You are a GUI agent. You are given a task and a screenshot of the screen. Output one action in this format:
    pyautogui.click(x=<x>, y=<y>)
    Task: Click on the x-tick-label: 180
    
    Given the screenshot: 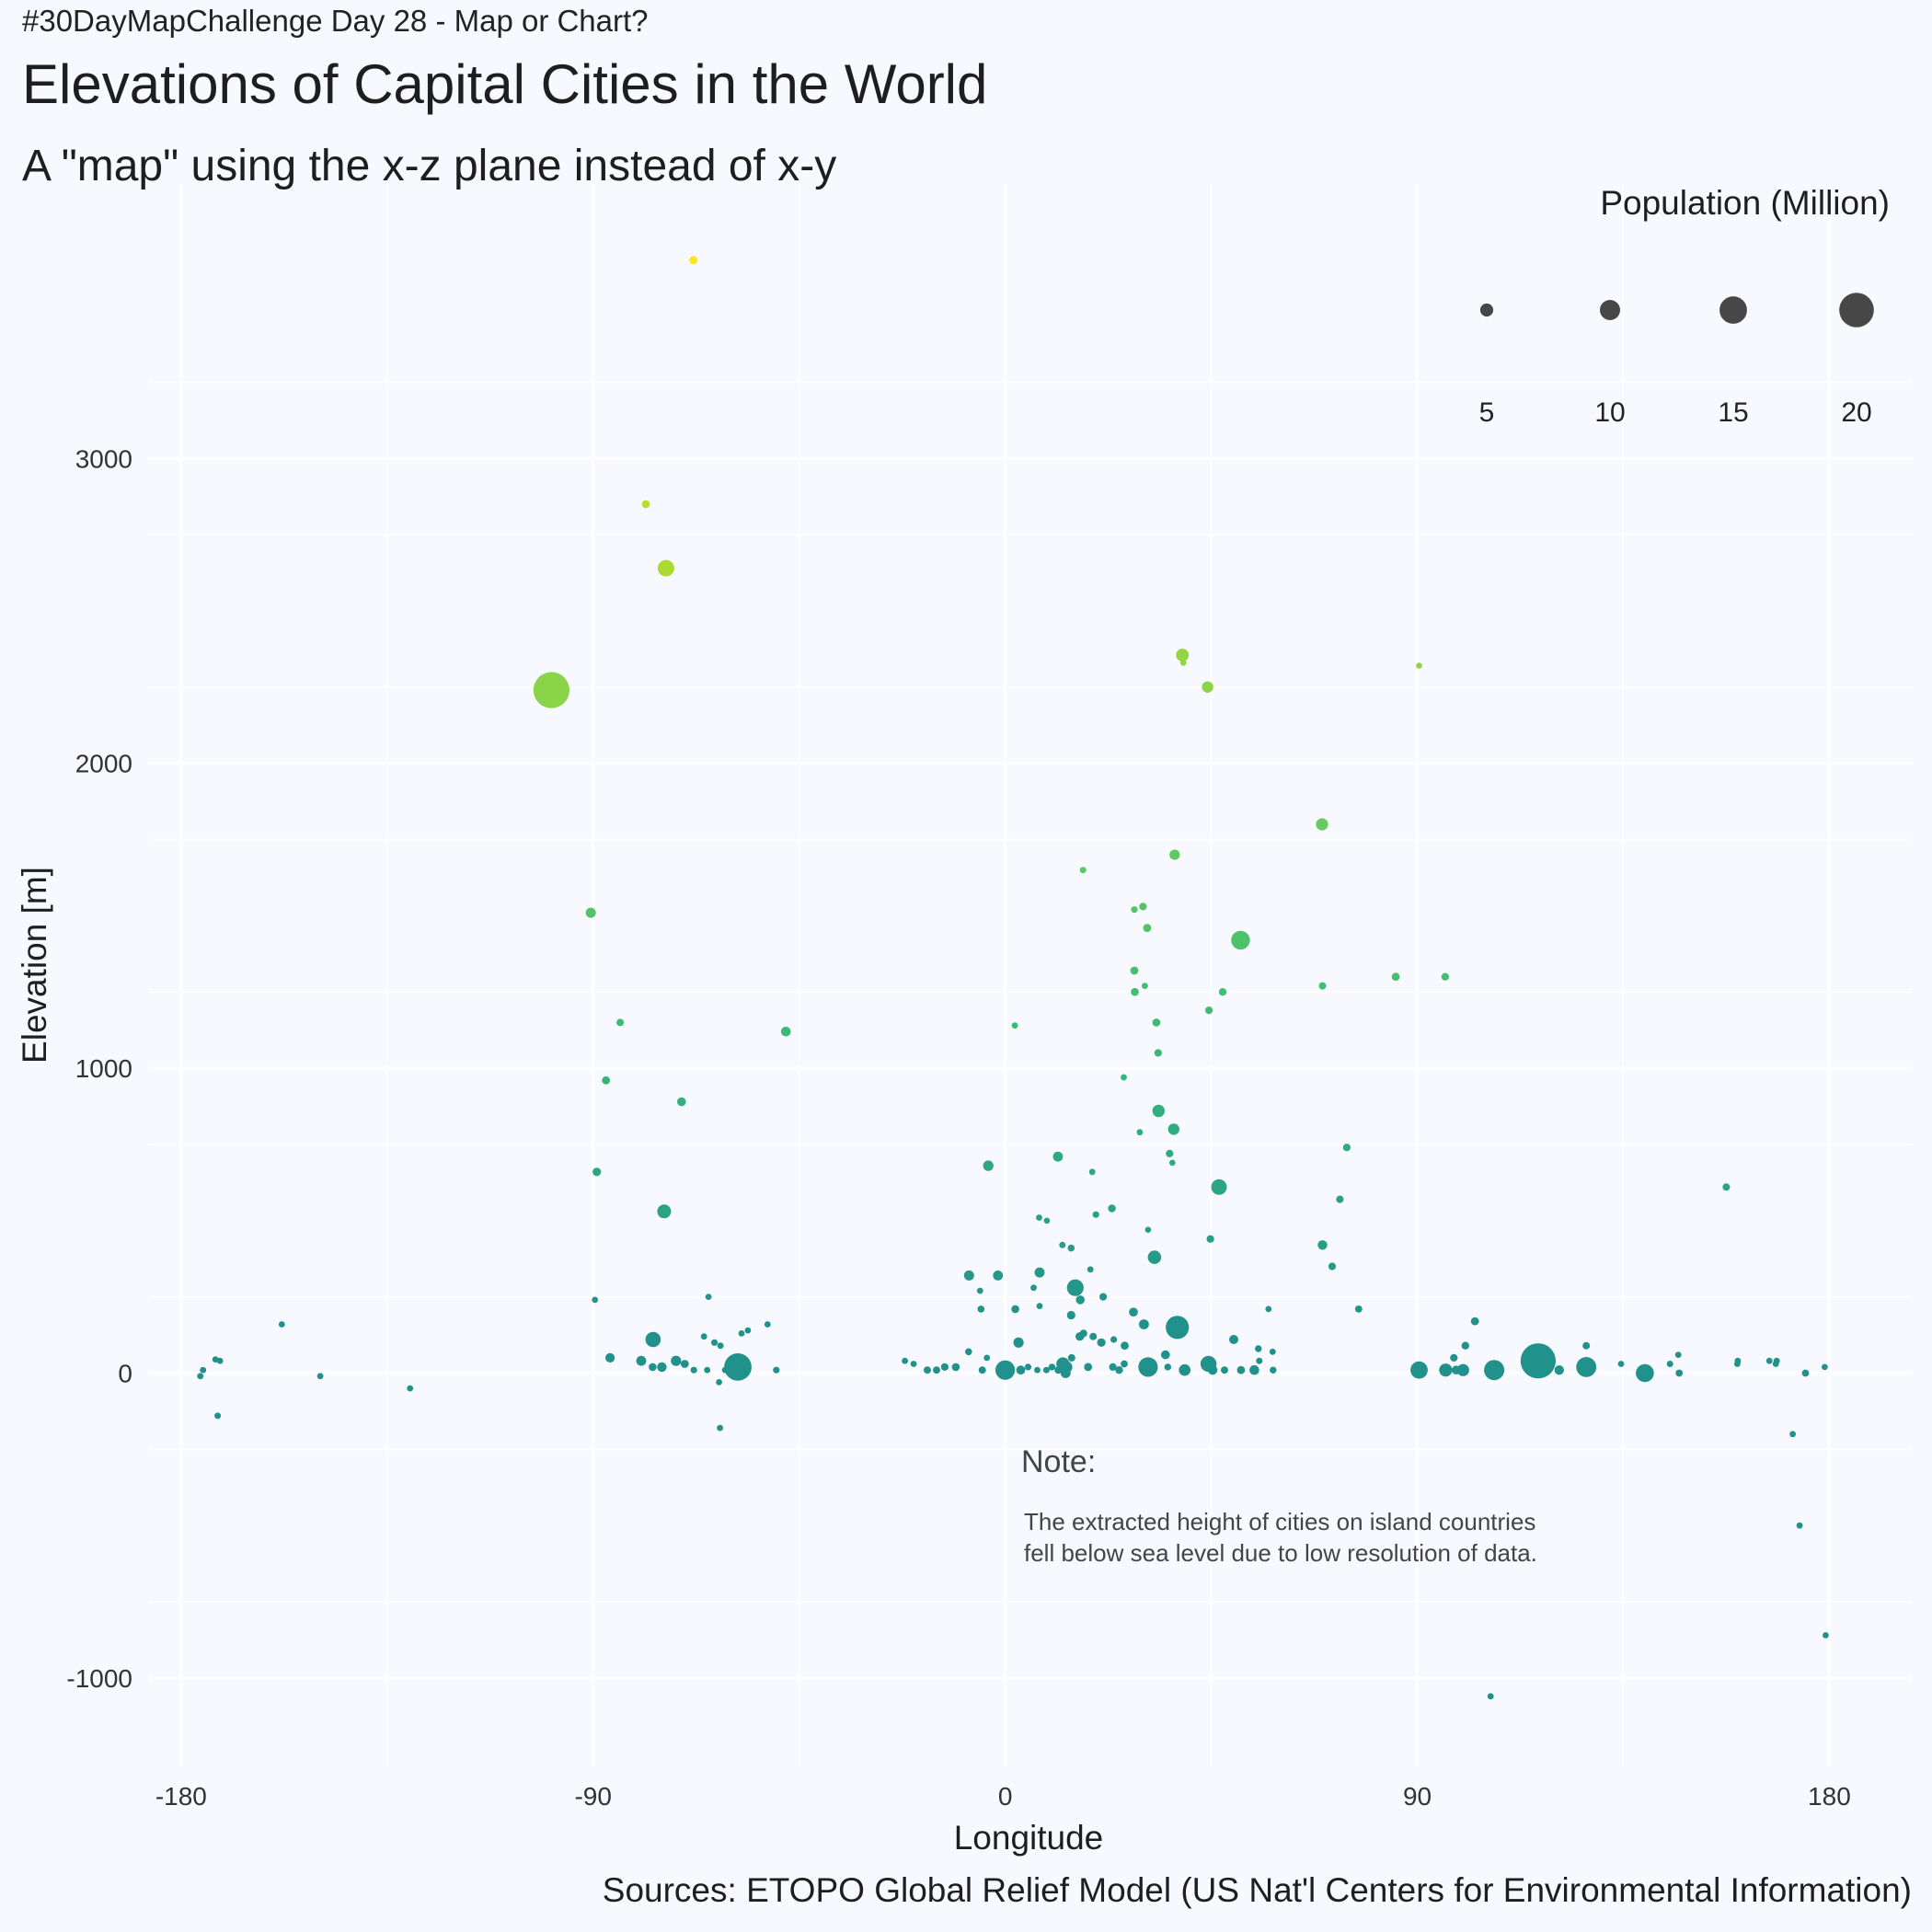 What is the action you would take?
    pyautogui.click(x=1829, y=1796)
    